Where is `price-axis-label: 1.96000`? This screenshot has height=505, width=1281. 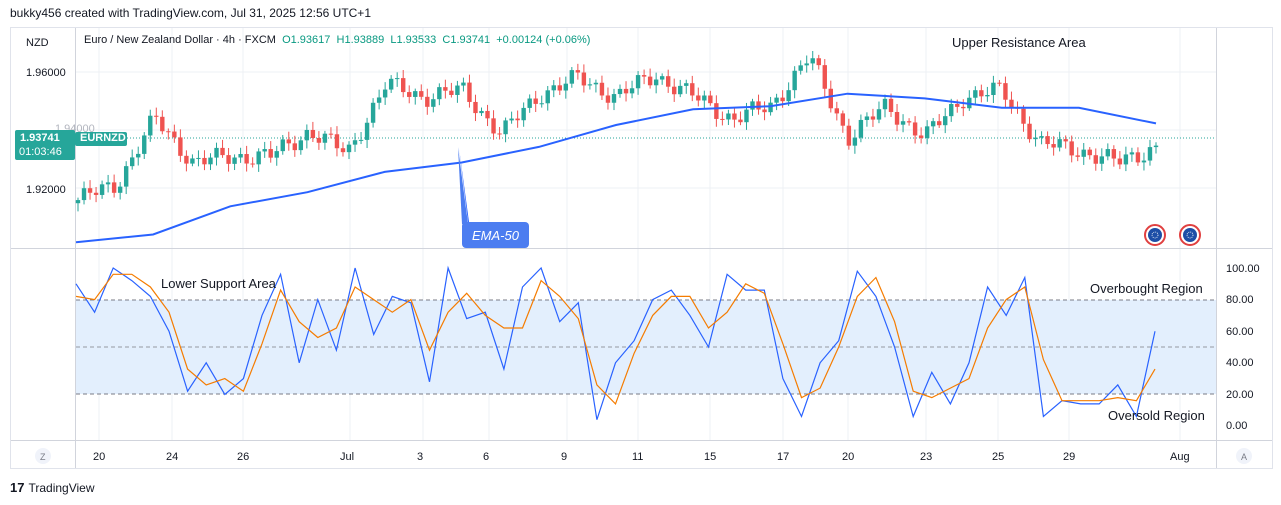
price-axis-label: 1.96000 is located at coordinates (46, 73).